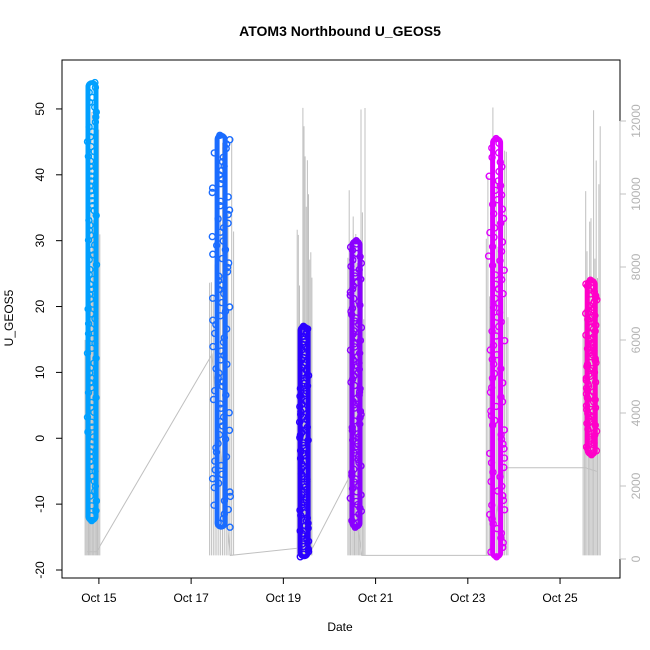  What do you see at coordinates (340, 31) in the screenshot?
I see `chart-title: ATOM3 Northbound U_GEOS5` at bounding box center [340, 31].